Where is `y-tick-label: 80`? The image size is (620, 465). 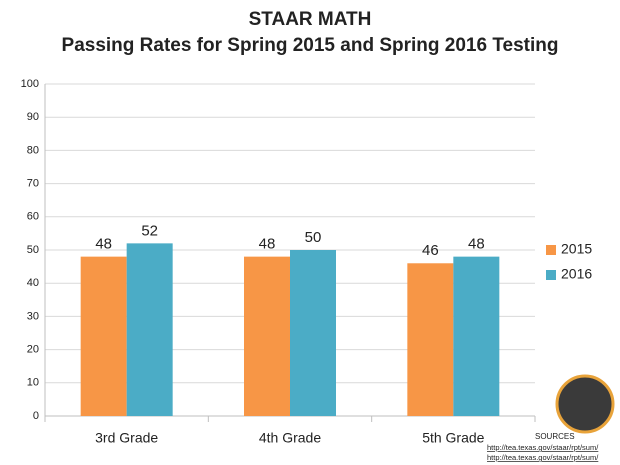
y-tick-label: 80 is located at coordinates (33, 150).